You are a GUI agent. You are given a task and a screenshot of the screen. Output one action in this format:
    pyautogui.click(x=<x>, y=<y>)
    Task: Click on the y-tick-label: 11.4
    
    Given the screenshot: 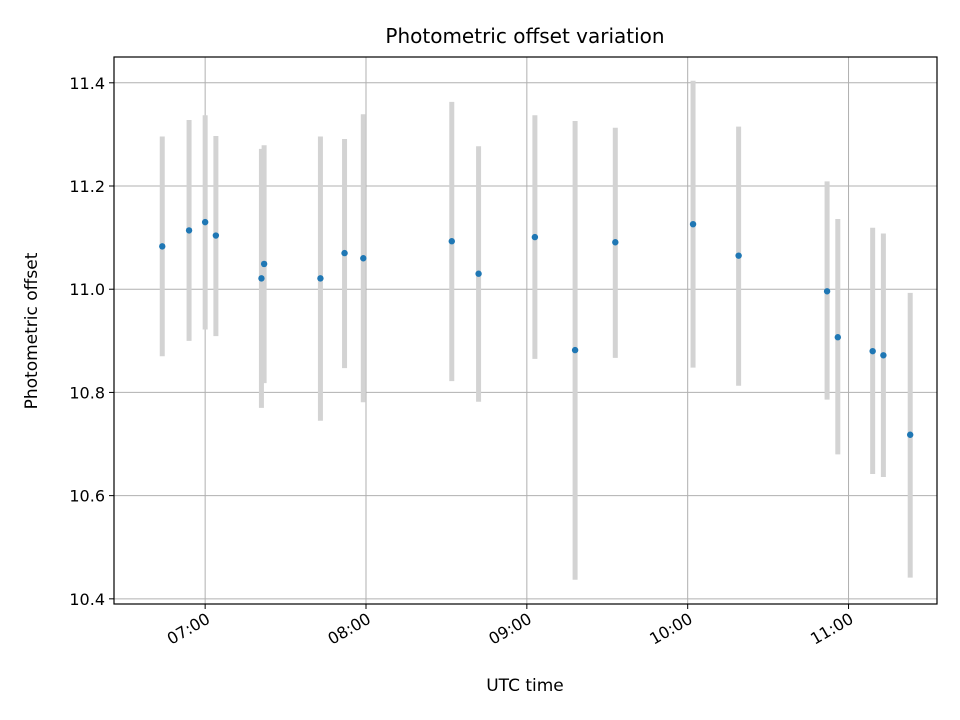 What is the action you would take?
    pyautogui.click(x=87, y=83)
    